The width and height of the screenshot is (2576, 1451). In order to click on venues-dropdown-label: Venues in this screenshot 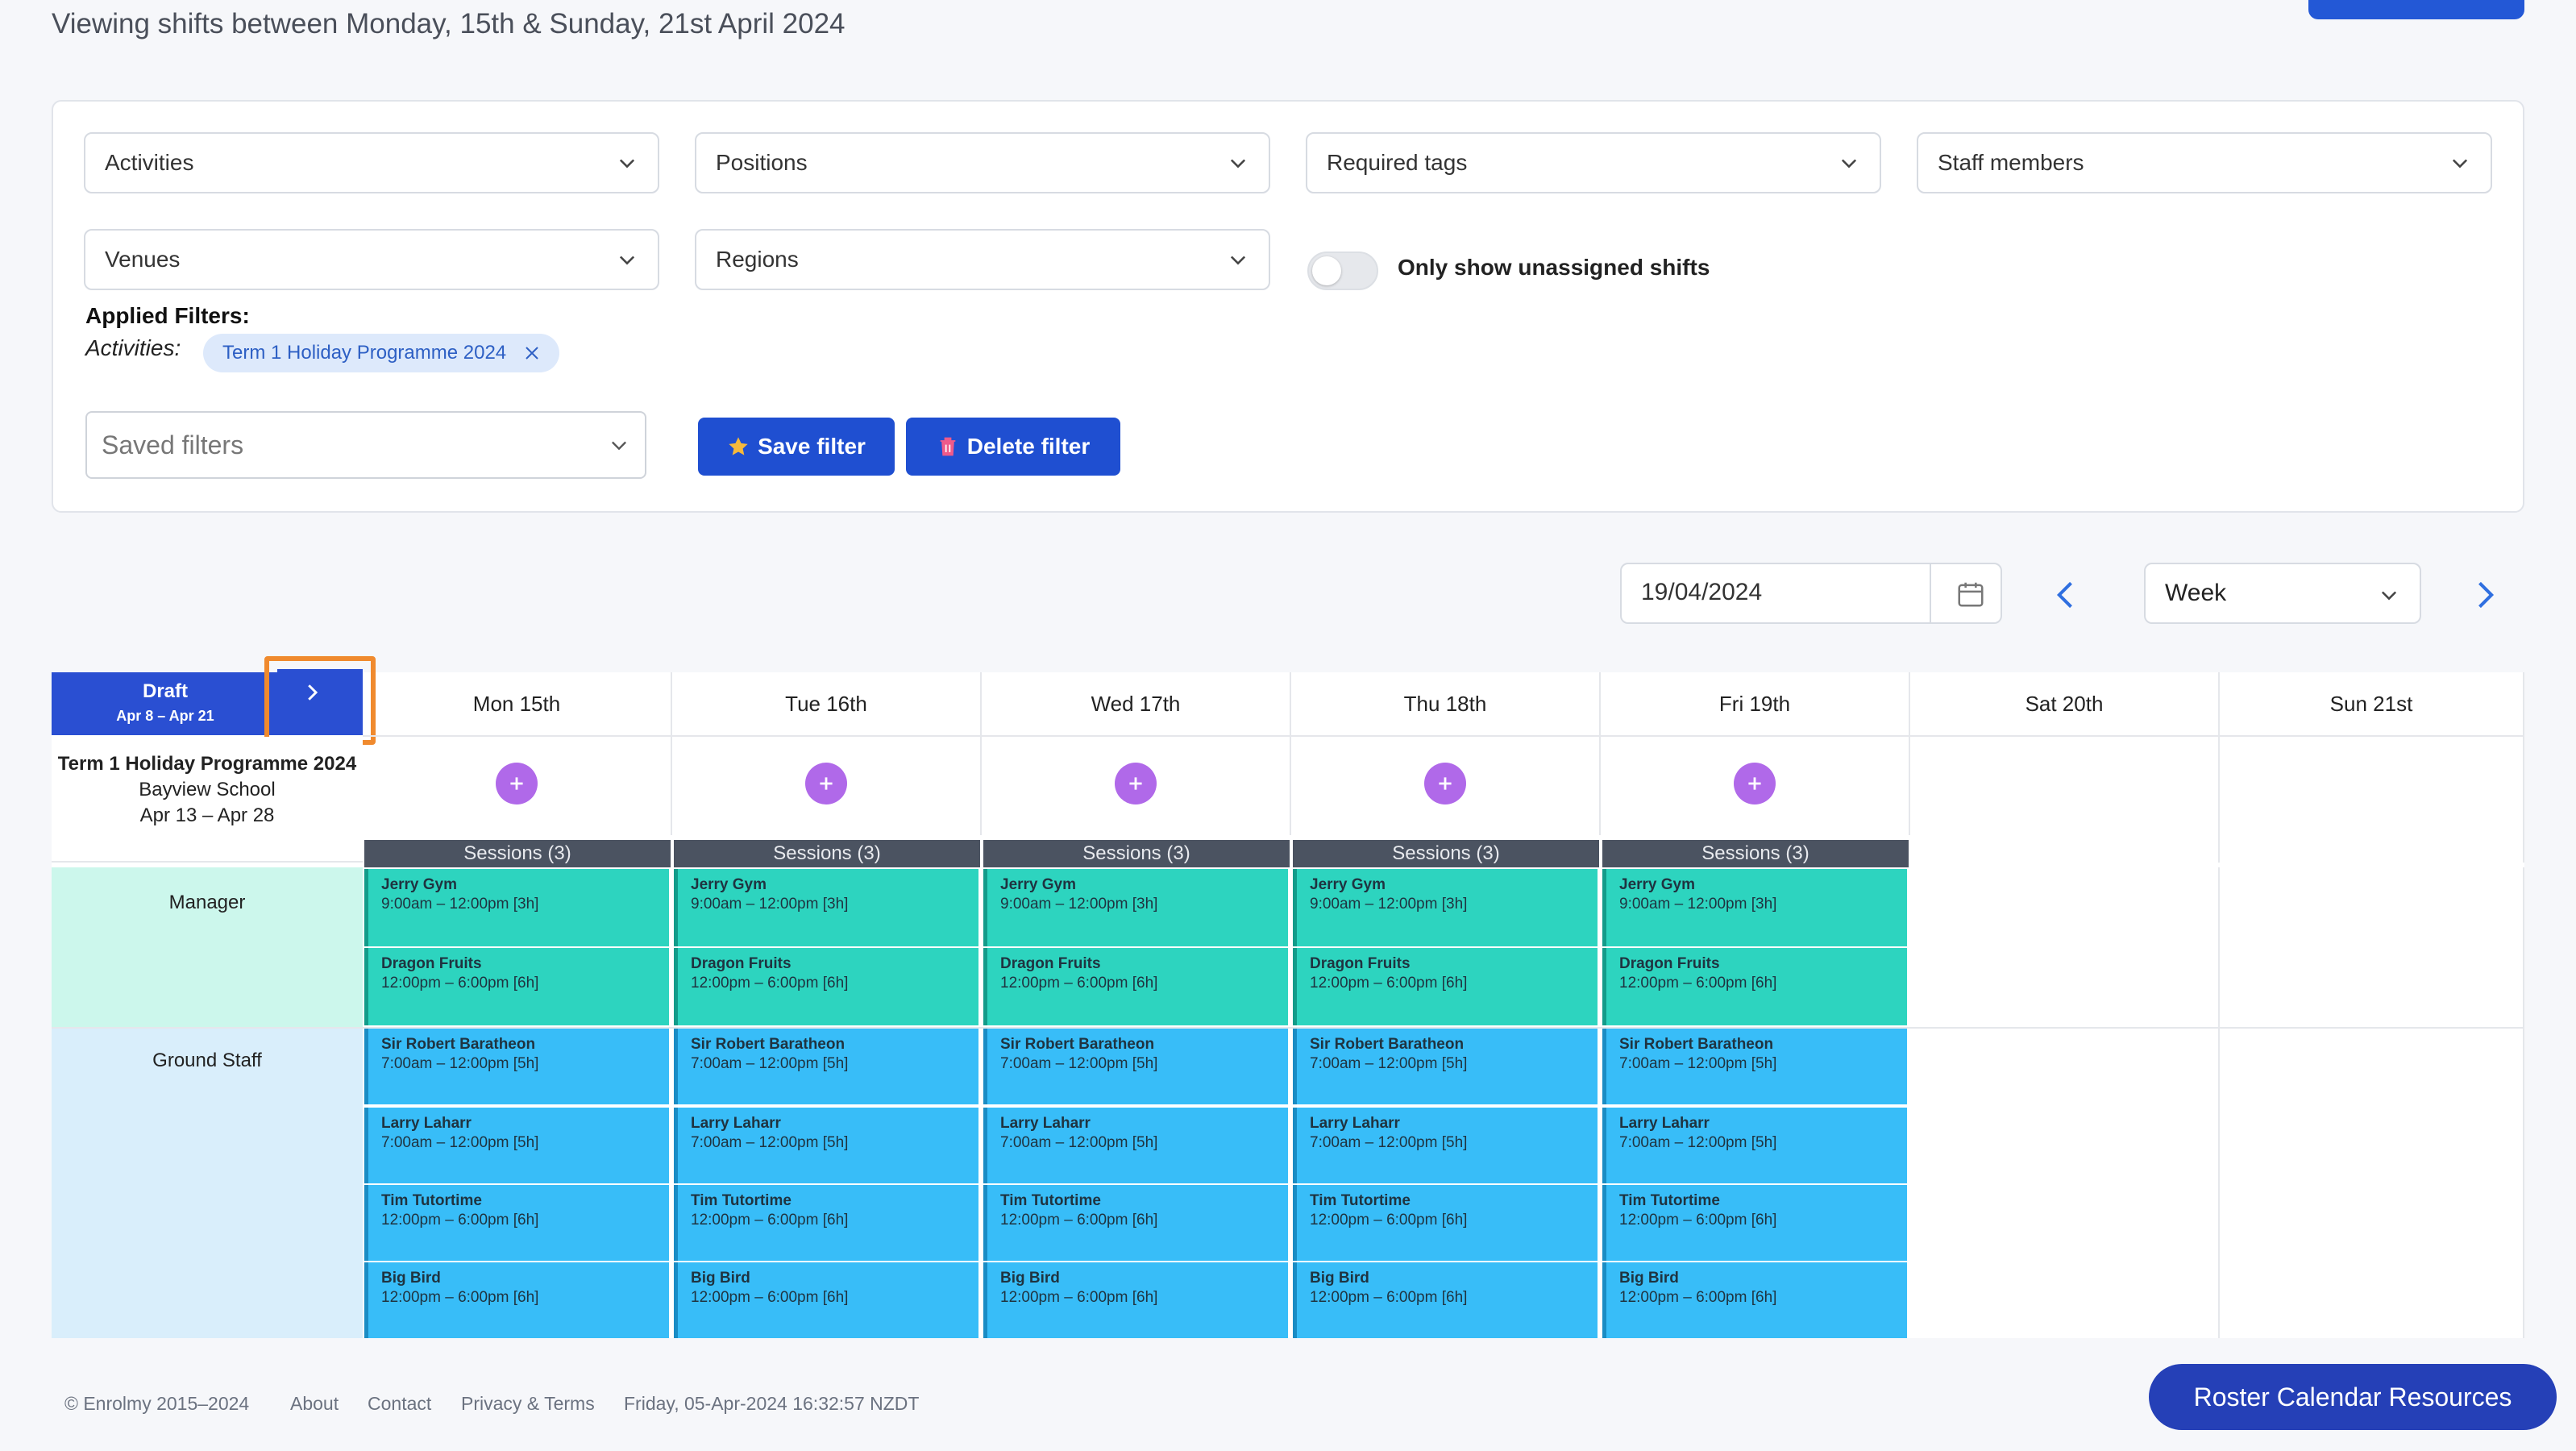, I will do `click(143, 259)`.